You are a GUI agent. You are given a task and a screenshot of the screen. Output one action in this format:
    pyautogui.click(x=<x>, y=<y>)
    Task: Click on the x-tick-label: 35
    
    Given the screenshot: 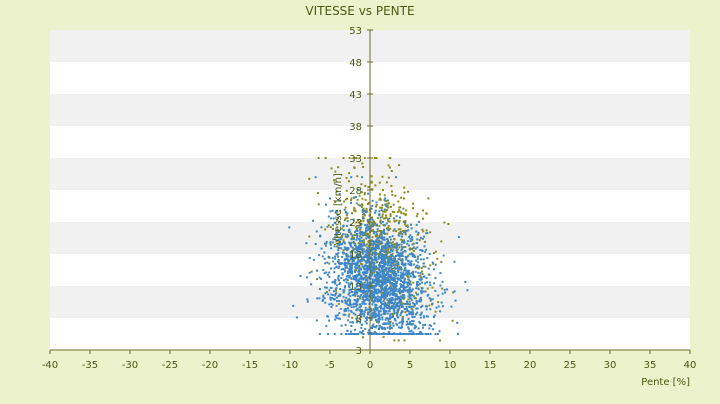 What is the action you would take?
    pyautogui.click(x=650, y=365)
    